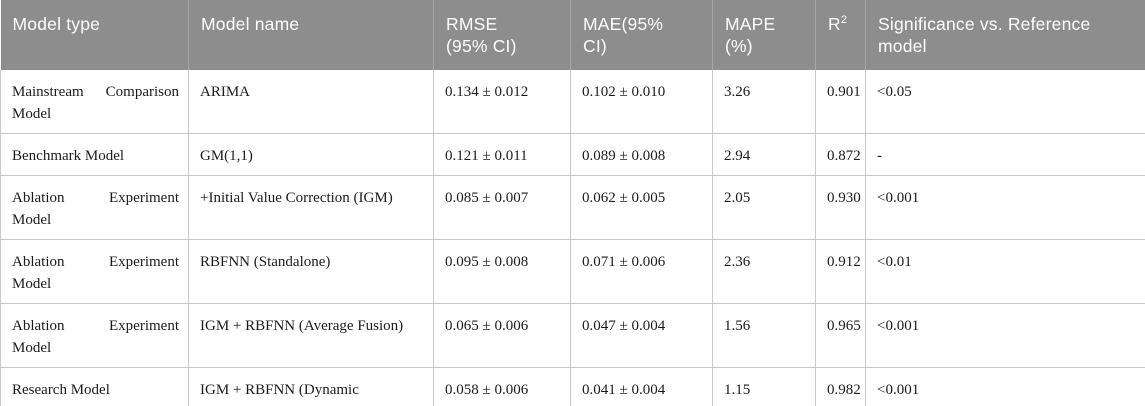 This screenshot has width=1145, height=406. I want to click on header-cell-model-name: Model name, so click(311, 35).